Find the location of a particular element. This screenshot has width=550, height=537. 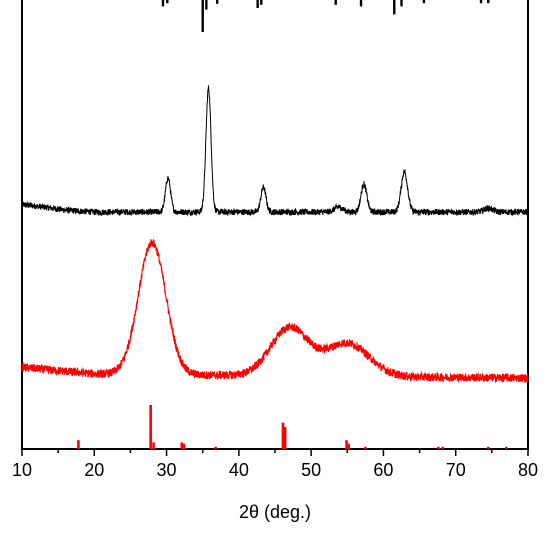

x-axis-title: 2θ (deg.) is located at coordinates (275, 512).